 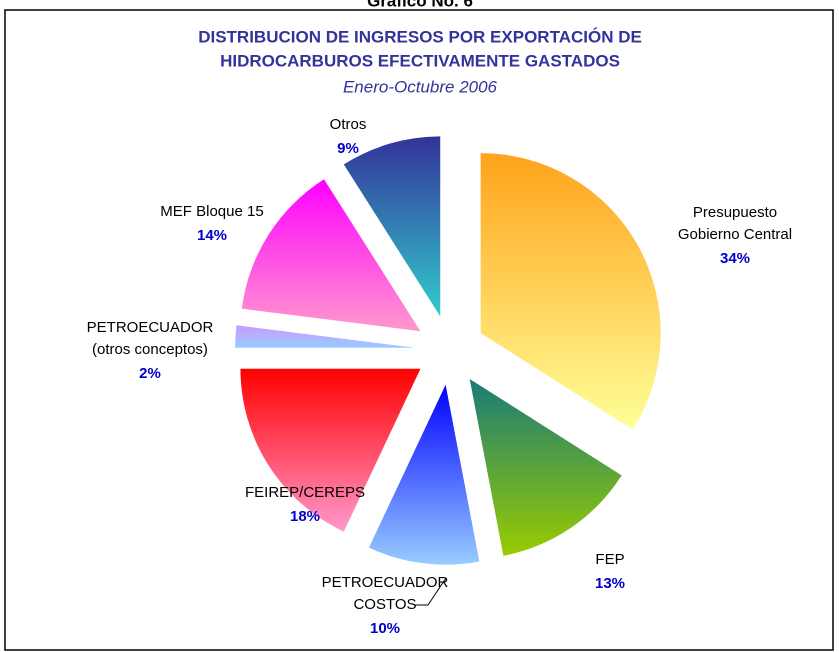 I want to click on chart-subtitle: Enero-Octubre 2006, so click(x=420, y=86).